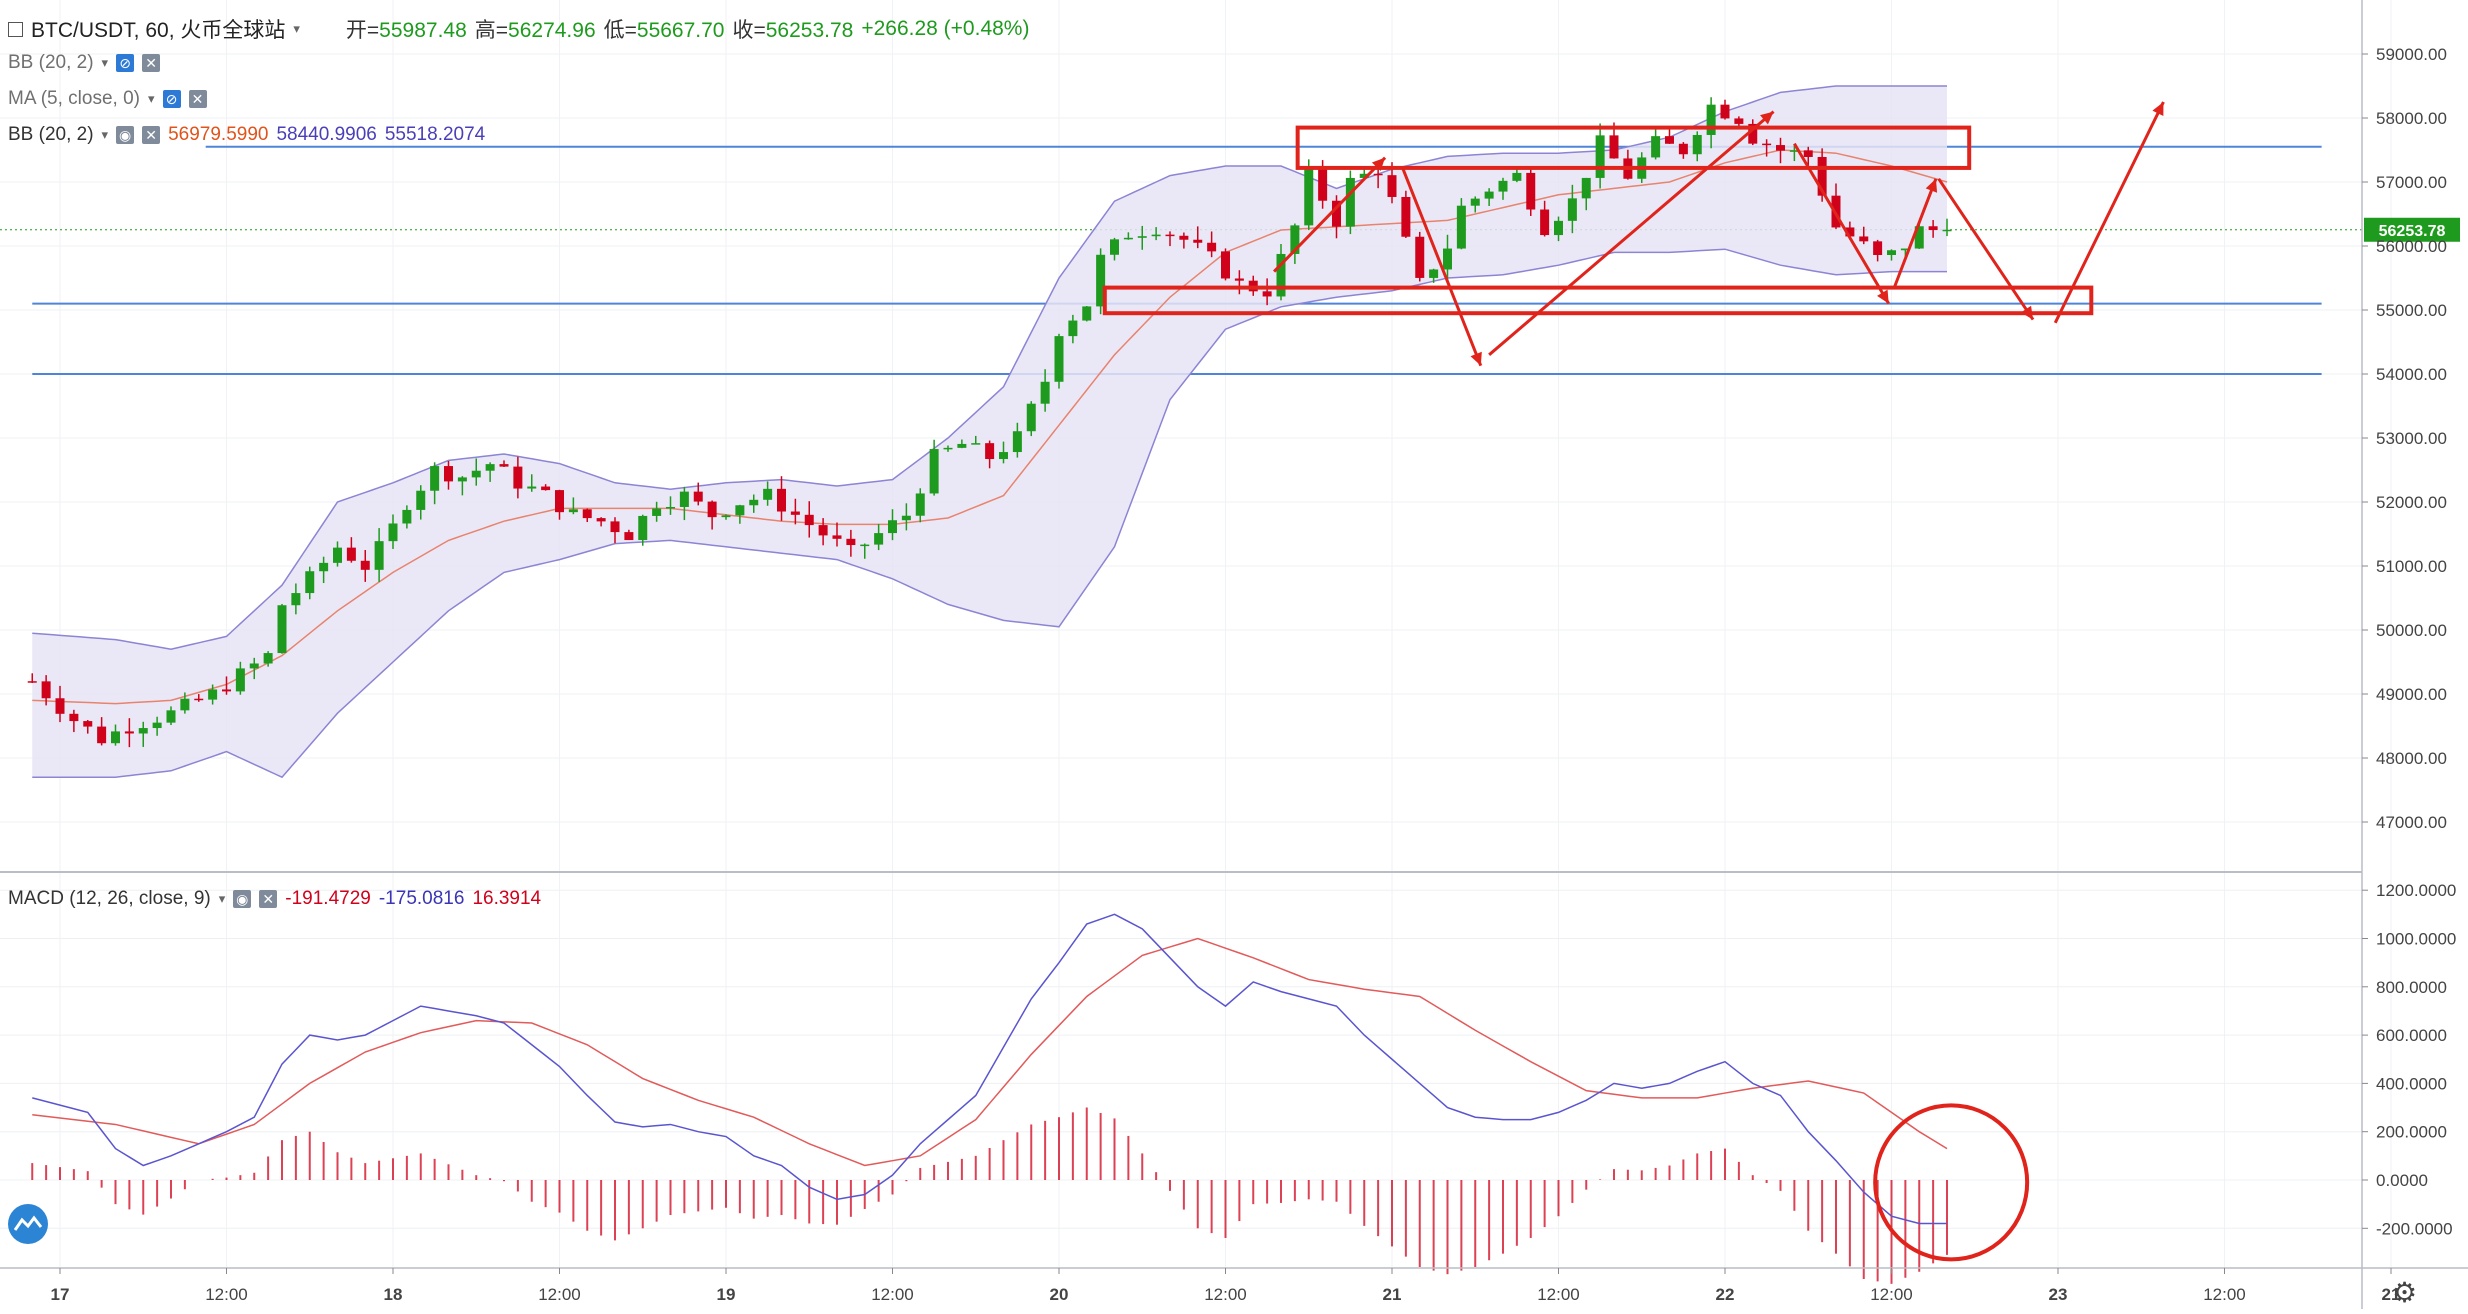 This screenshot has width=2468, height=1314. Describe the element at coordinates (2411, 1132) in the screenshot. I see `macd-tick-label: 200.0000` at that location.